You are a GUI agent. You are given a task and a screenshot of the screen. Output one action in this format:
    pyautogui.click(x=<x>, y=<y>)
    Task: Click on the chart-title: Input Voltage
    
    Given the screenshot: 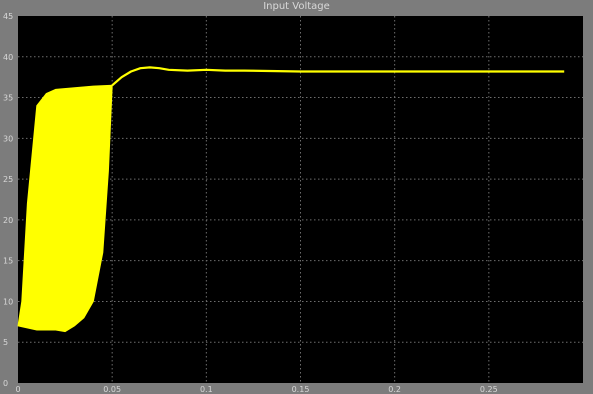 What is the action you would take?
    pyautogui.click(x=296, y=6)
    